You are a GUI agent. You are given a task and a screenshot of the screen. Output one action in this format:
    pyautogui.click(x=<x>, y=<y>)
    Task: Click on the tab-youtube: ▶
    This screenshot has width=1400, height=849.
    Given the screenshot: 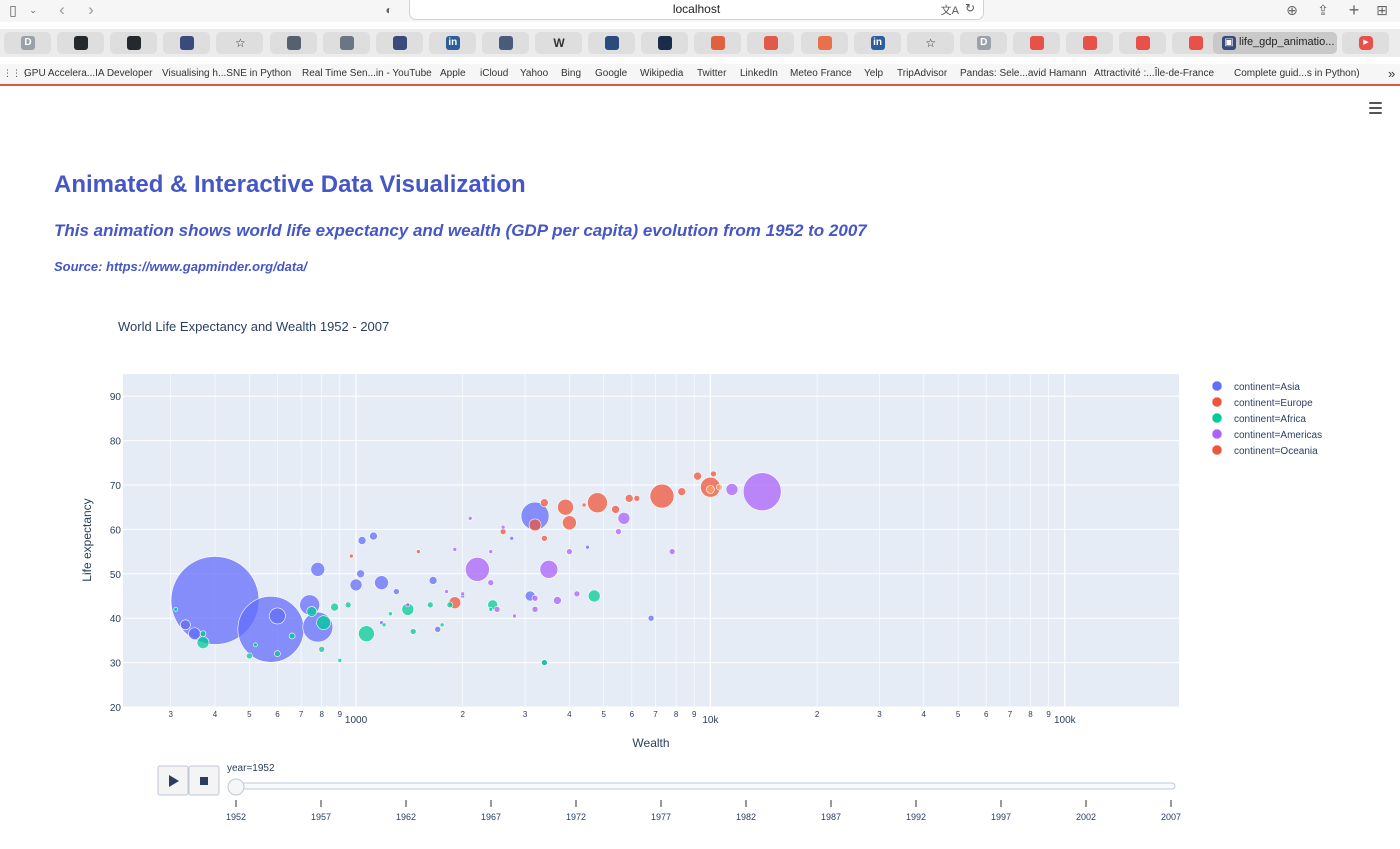 What is the action you would take?
    pyautogui.click(x=1365, y=43)
    